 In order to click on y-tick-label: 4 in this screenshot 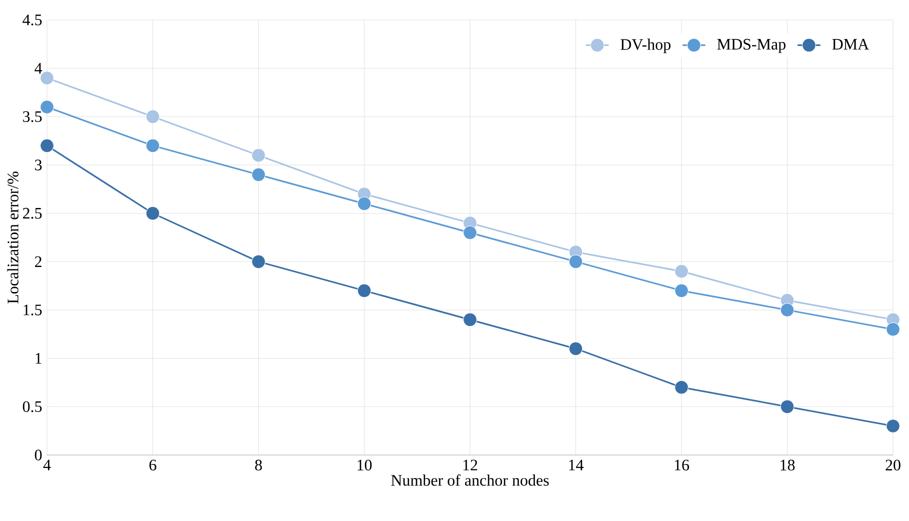, I will do `click(38, 68)`.